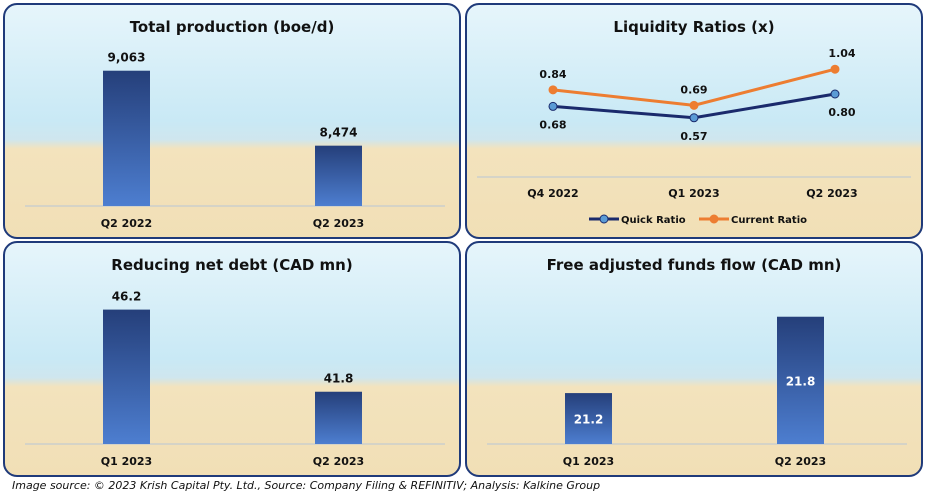 The height and width of the screenshot is (498, 925). I want to click on chart-title: Total production (boe/d), so click(232, 27).